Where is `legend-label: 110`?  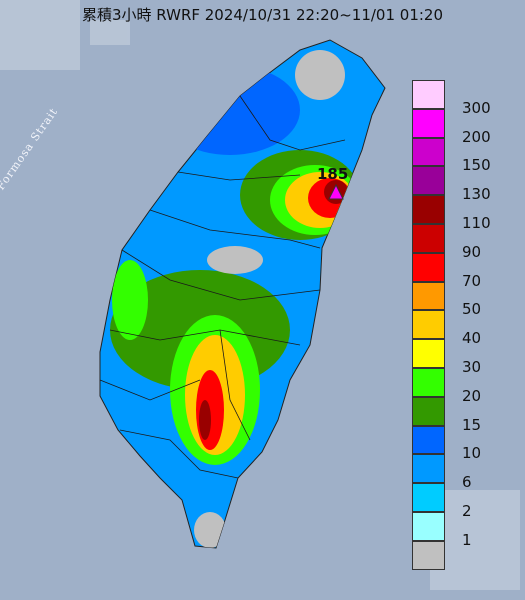 legend-label: 110 is located at coordinates (476, 223).